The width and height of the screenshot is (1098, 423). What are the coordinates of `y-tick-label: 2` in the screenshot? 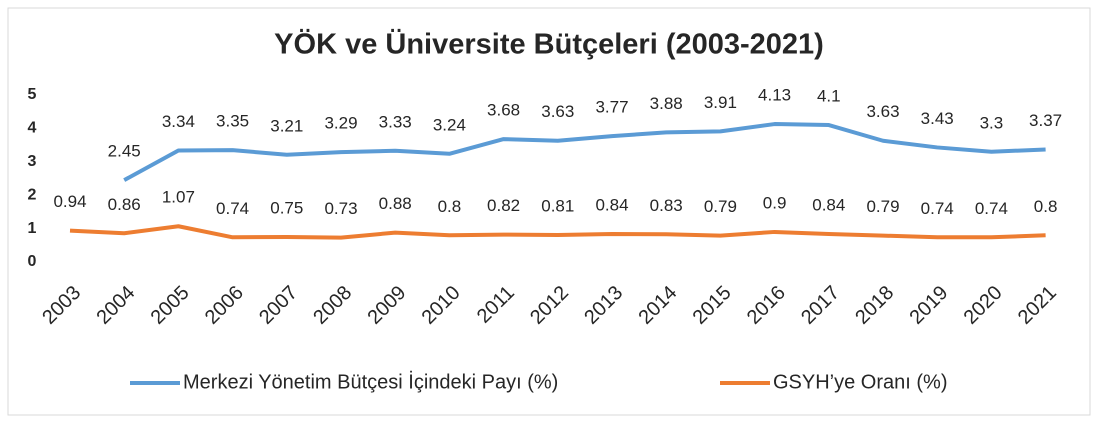 It's located at (32, 194).